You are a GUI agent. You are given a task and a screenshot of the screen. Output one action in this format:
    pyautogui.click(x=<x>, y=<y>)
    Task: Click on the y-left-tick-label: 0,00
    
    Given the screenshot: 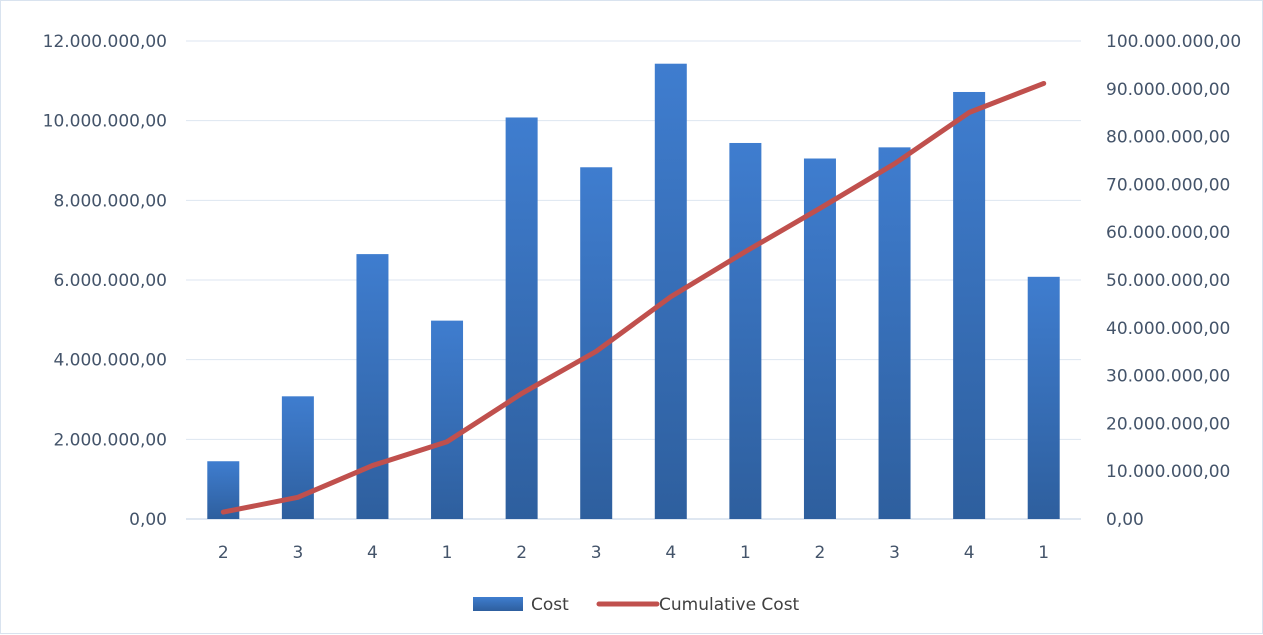 What is the action you would take?
    pyautogui.click(x=148, y=520)
    